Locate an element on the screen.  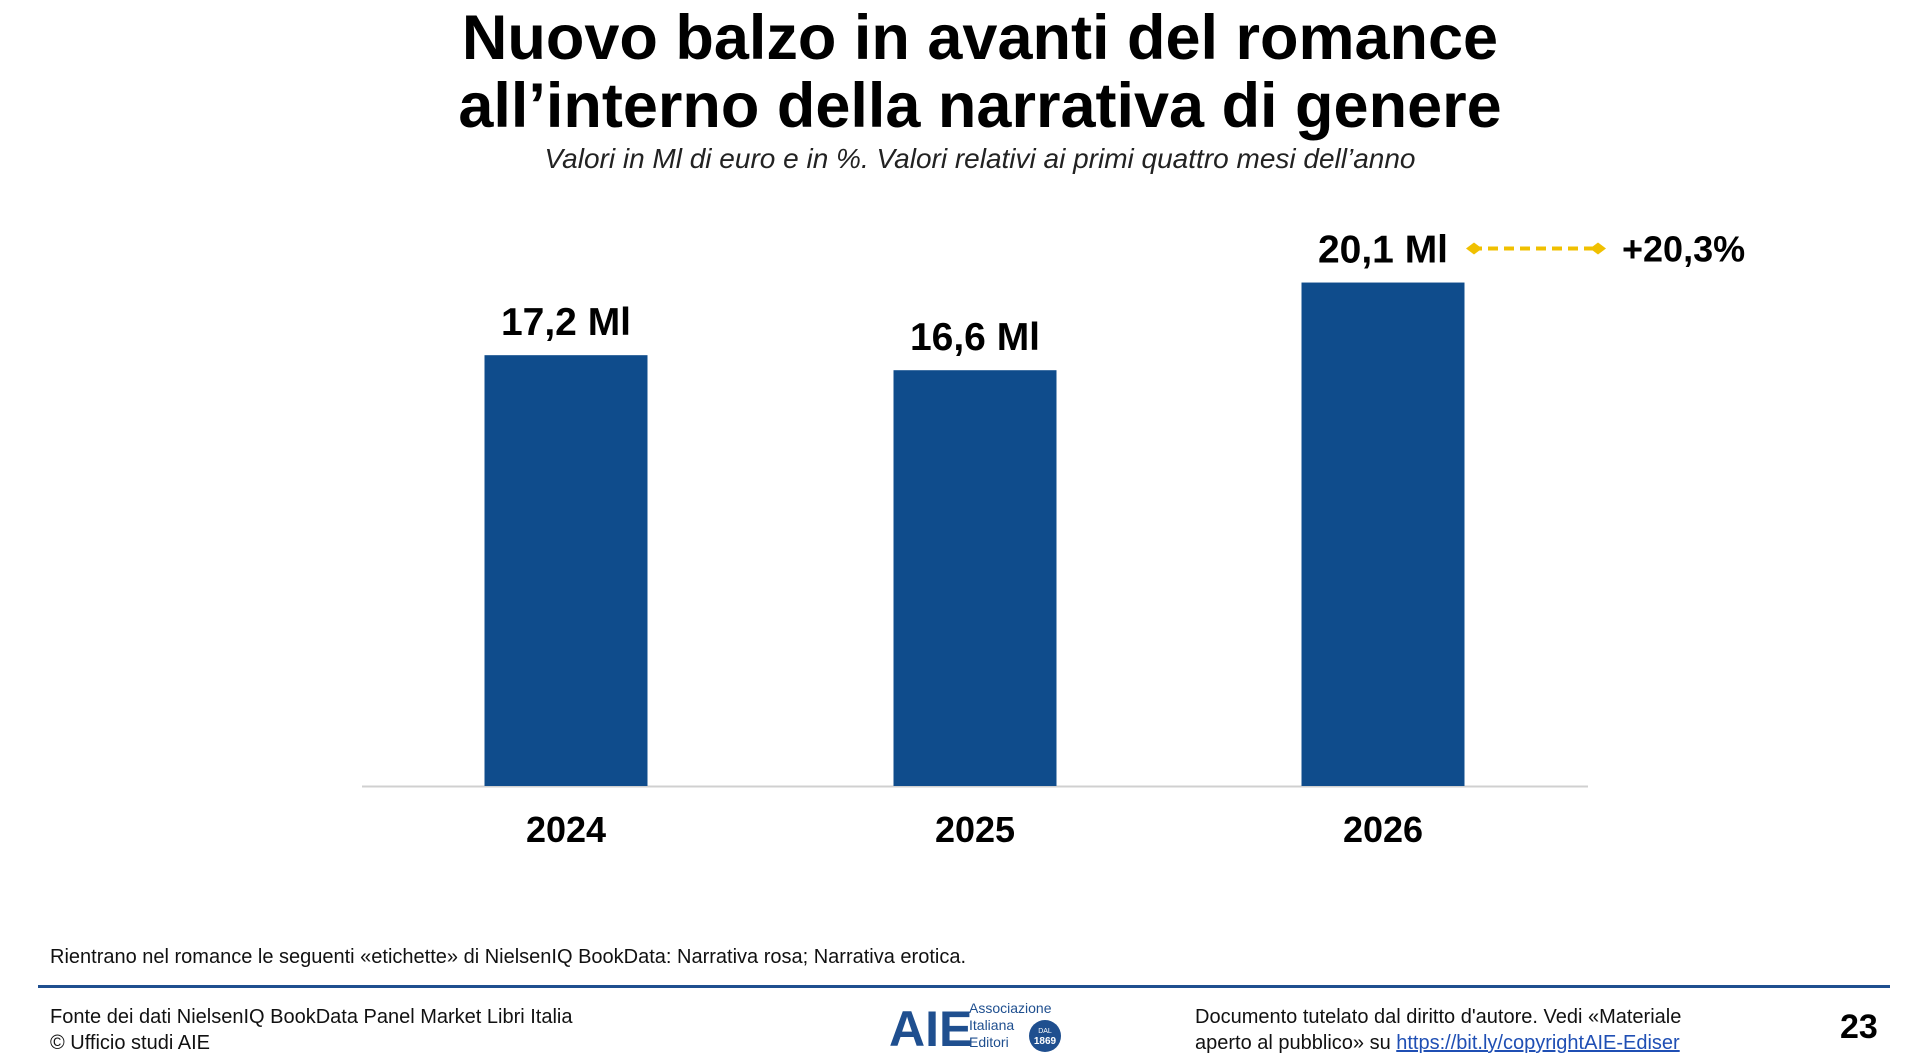
copyright-owner: © Ufficio studi AIE is located at coordinates (130, 1043).